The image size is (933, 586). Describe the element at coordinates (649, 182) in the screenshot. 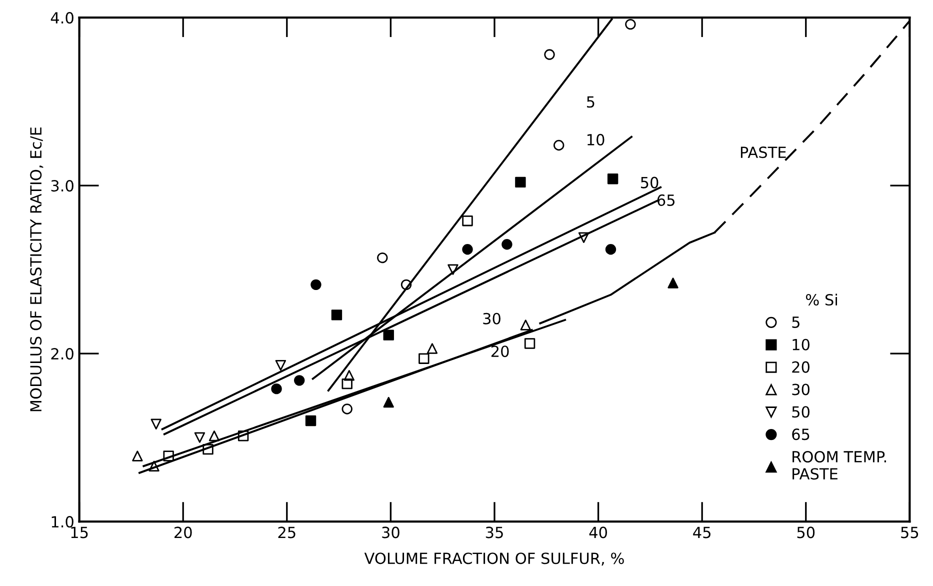

I see `annotation: 50` at that location.